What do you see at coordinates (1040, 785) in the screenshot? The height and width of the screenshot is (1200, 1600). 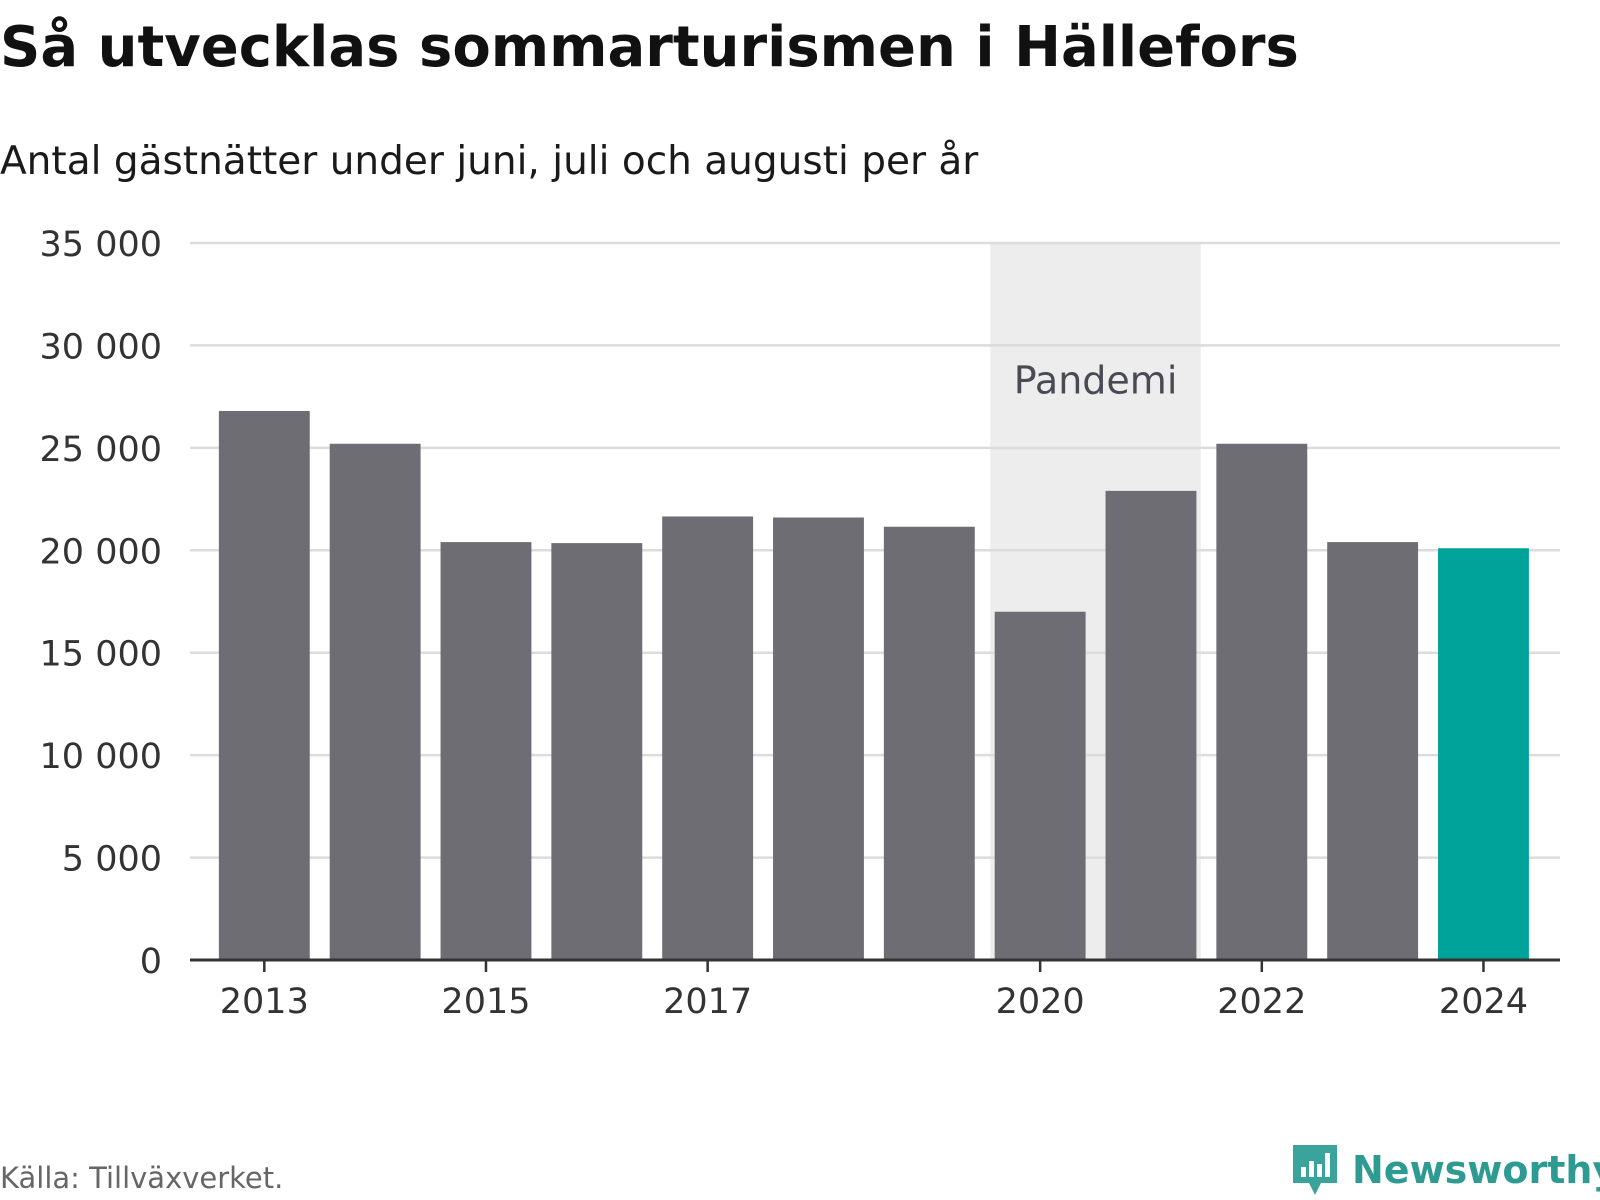 I see `bar-2020` at bounding box center [1040, 785].